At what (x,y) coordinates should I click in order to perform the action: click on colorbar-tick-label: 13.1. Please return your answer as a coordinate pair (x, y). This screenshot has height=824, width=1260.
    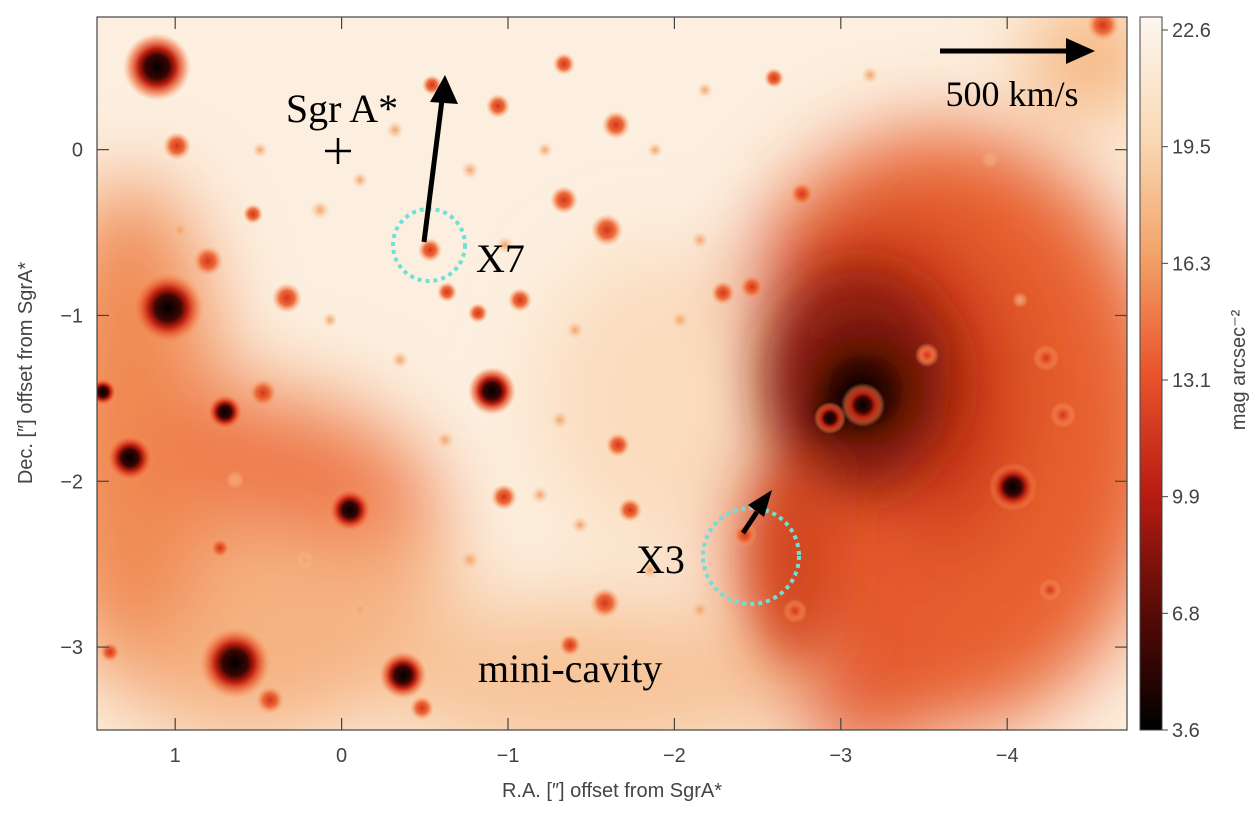
    Looking at the image, I should click on (1191, 381).